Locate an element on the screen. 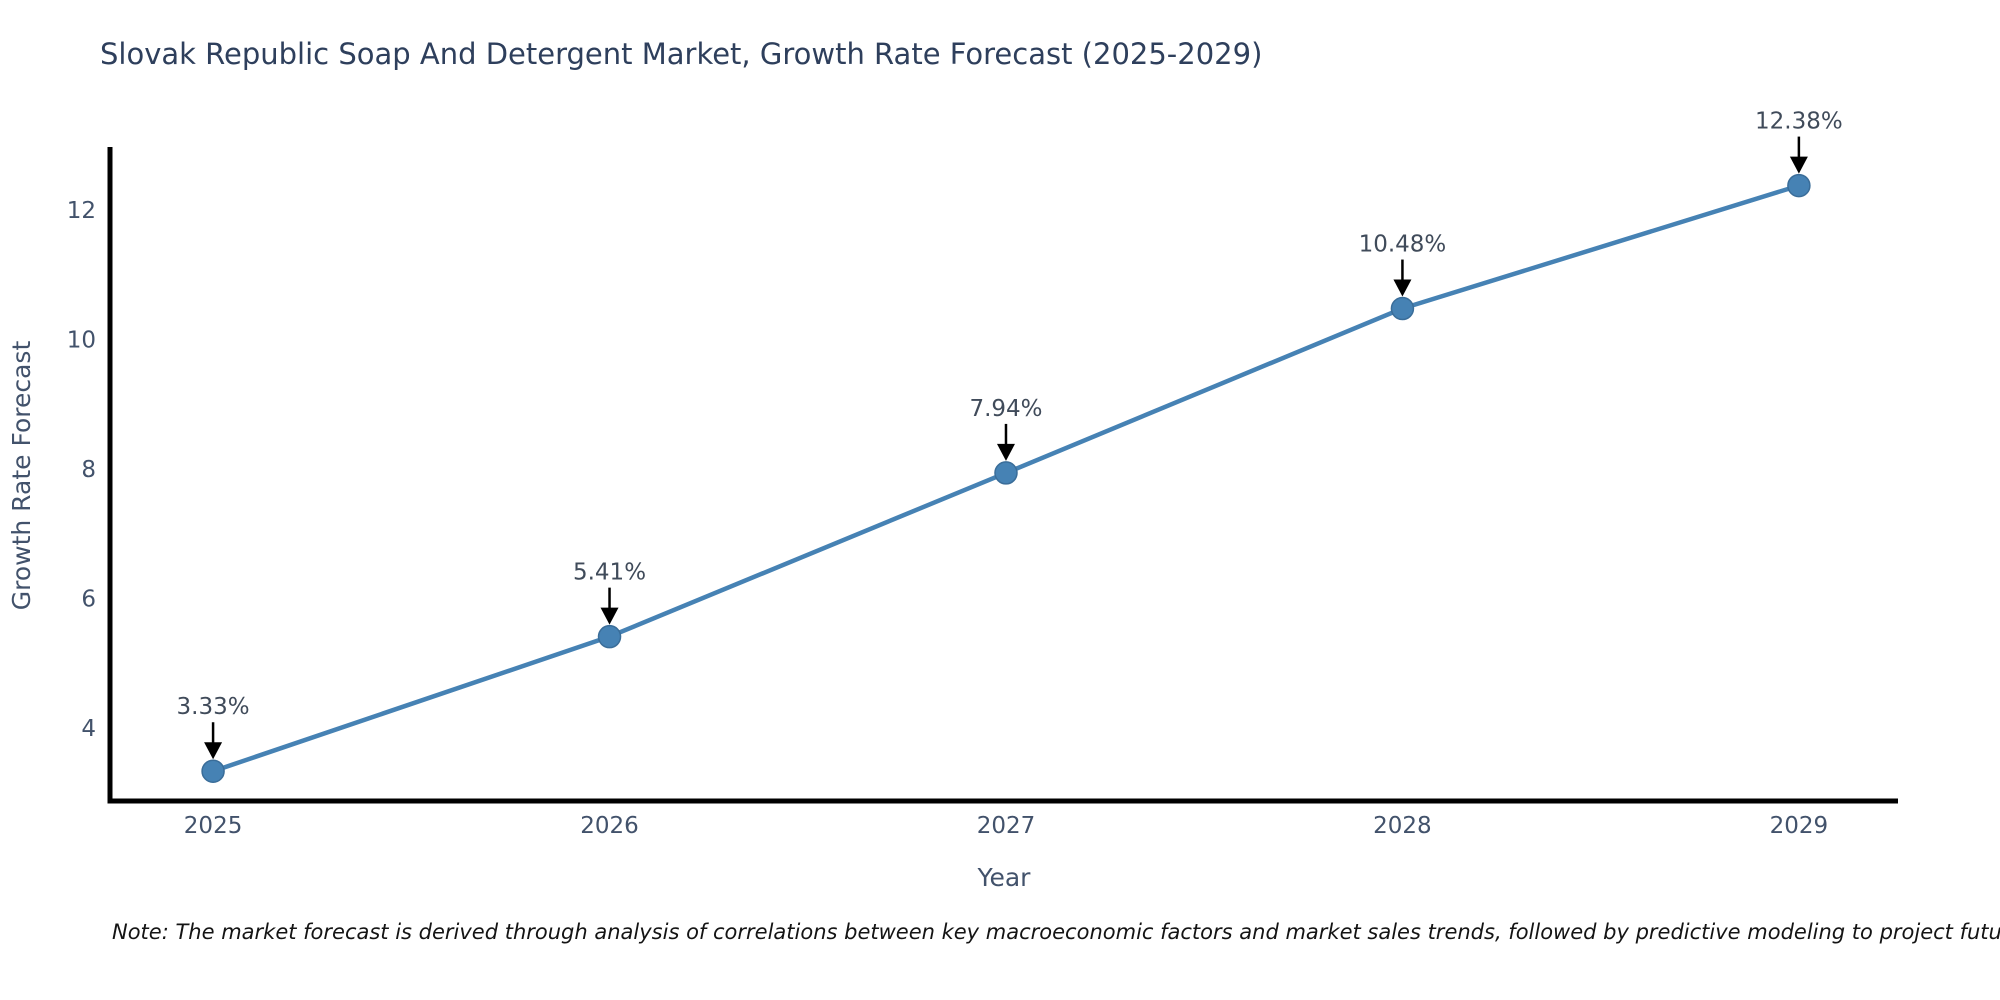 This screenshot has height=1000, width=2000. annotation-label: 12.38% is located at coordinates (1799, 122).